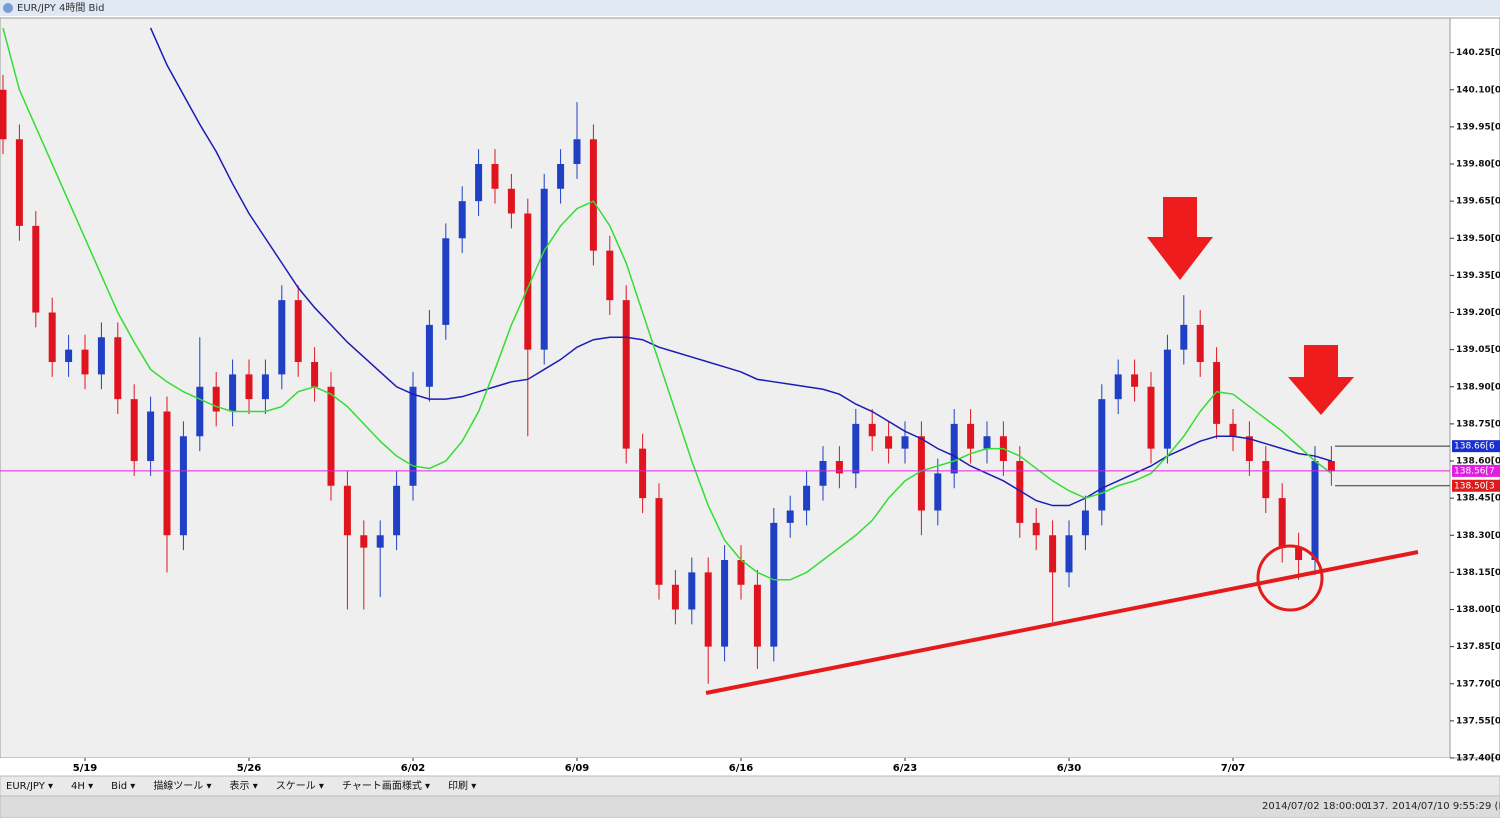 This screenshot has height=822, width=1500. What do you see at coordinates (1478, 127) in the screenshot?
I see `y-tick-label: 139.95[0]` at bounding box center [1478, 127].